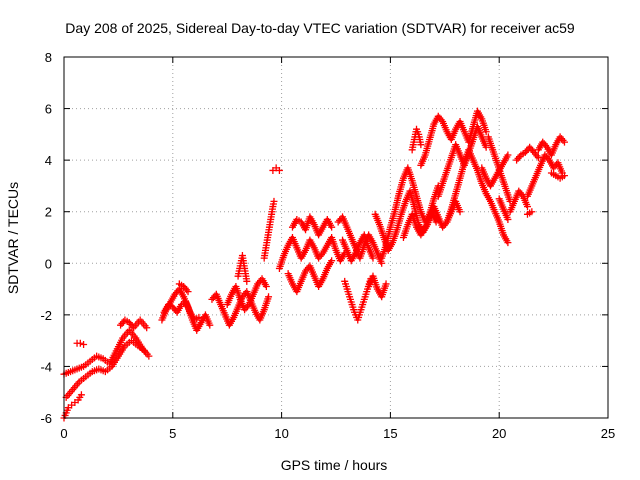  I want to click on x-tick-label: 10, so click(281, 433).